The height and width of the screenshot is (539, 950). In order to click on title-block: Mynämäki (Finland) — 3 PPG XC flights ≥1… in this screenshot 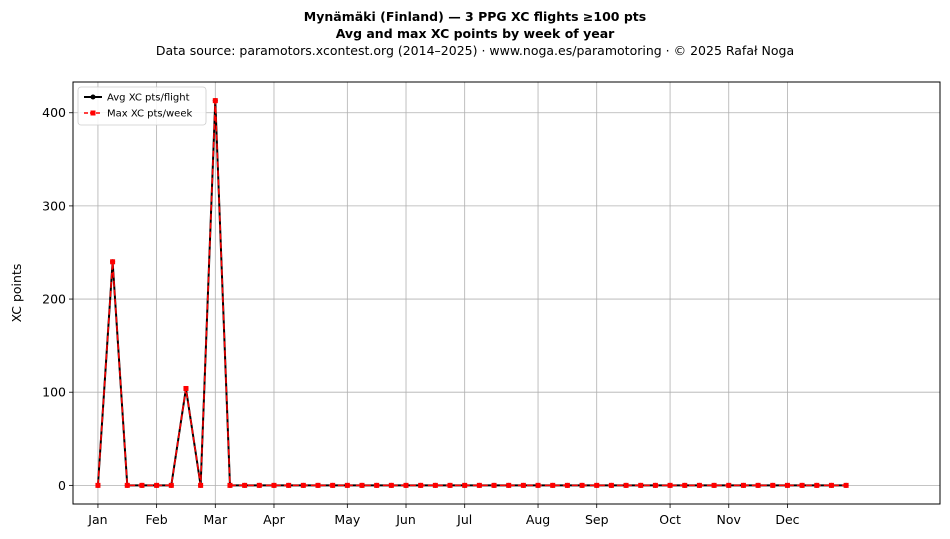, I will do `click(475, 33)`.